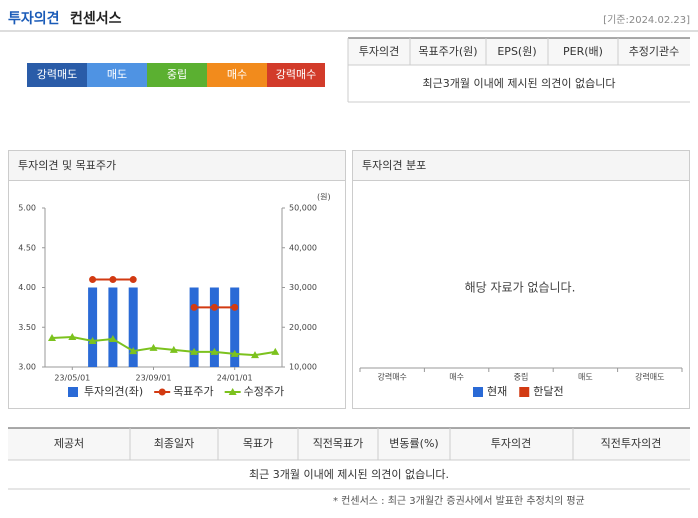  I want to click on column-header: 최종일자, so click(174, 443).